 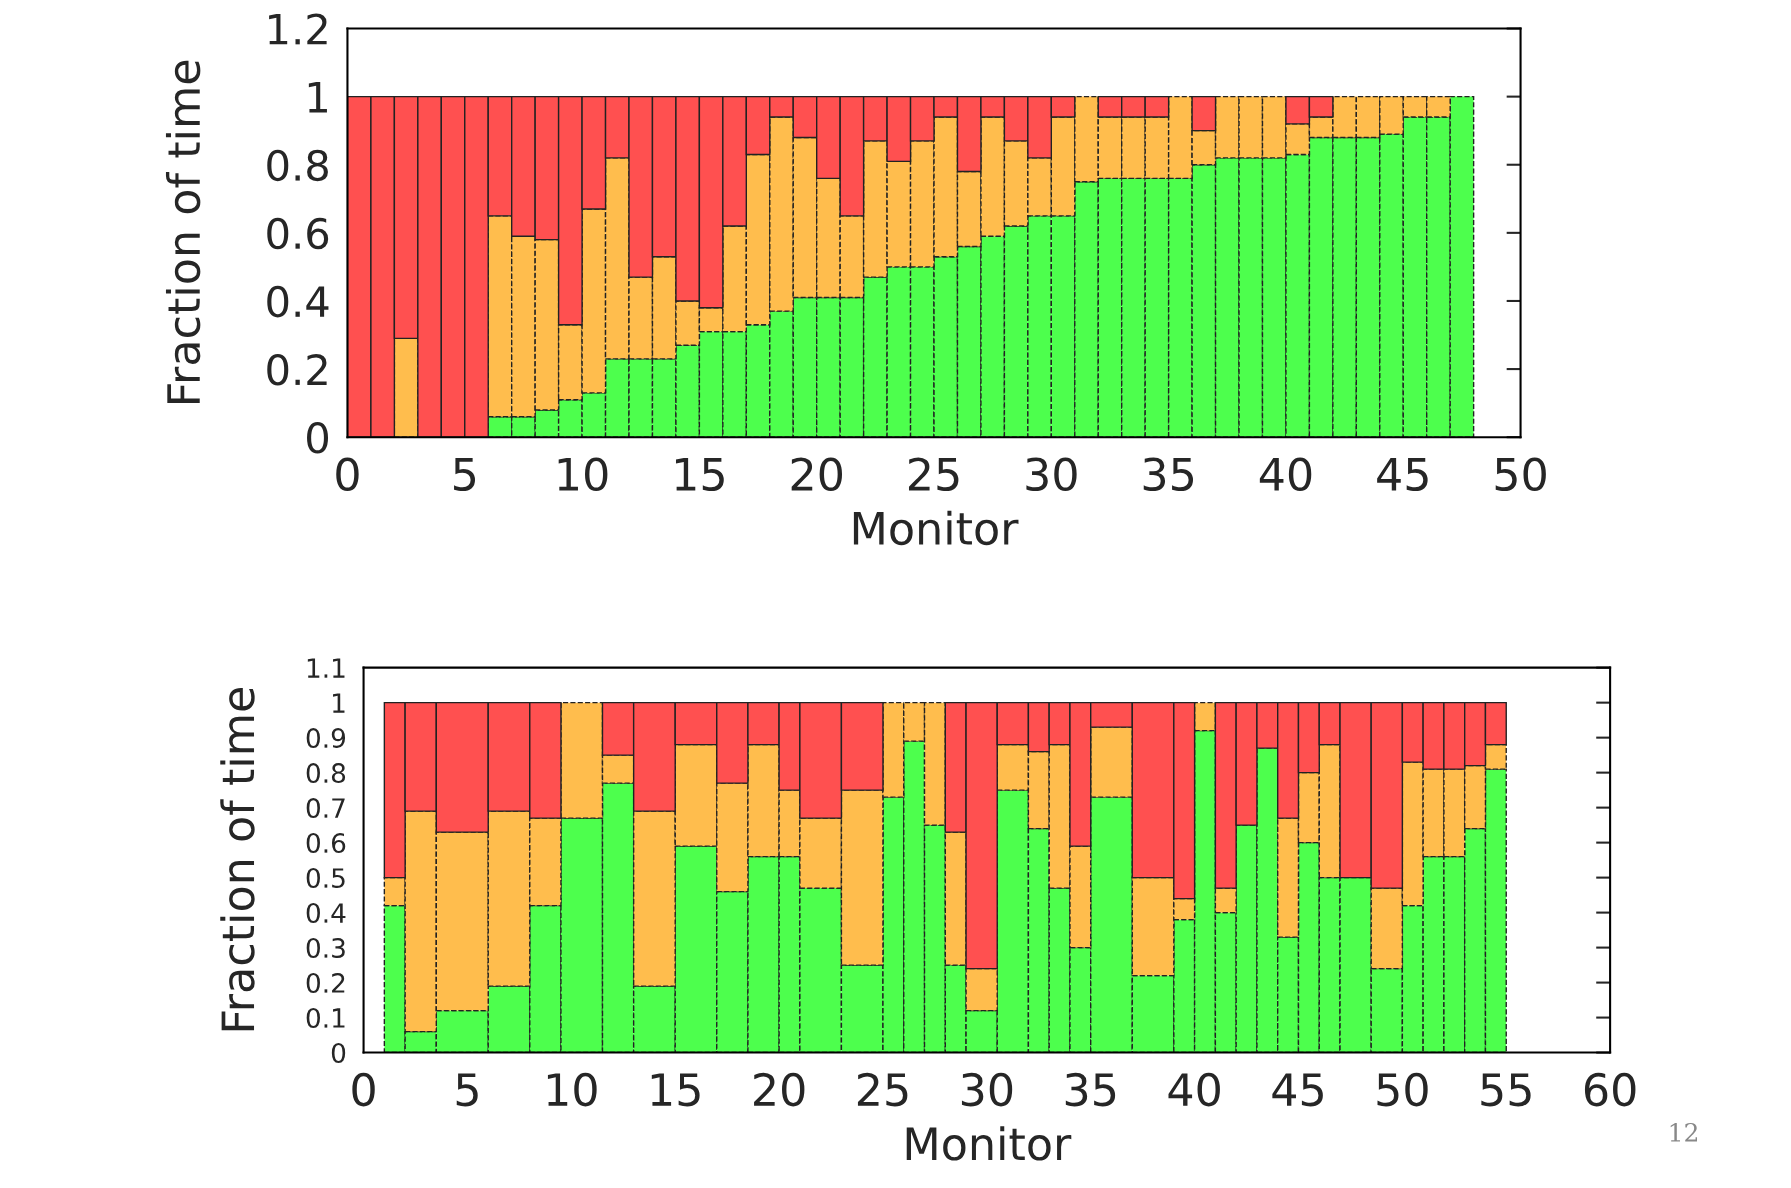 What do you see at coordinates (298, 29) in the screenshot?
I see `y-tick-label: 1.2` at bounding box center [298, 29].